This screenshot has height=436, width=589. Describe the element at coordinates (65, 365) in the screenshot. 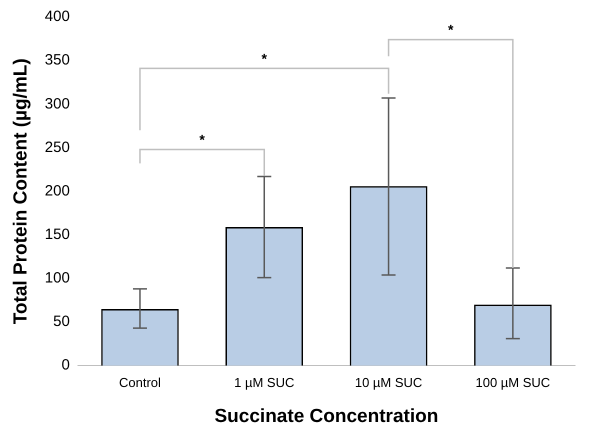

I see `y-tick-label: 0` at that location.